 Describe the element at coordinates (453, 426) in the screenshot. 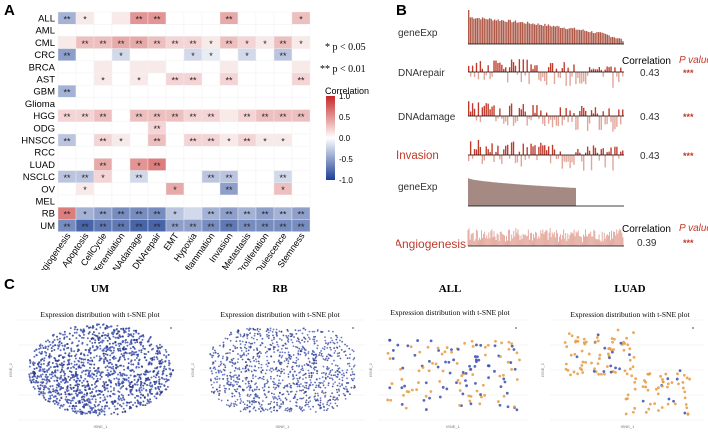

I see `tsne-xlabel: tSNE_1` at that location.